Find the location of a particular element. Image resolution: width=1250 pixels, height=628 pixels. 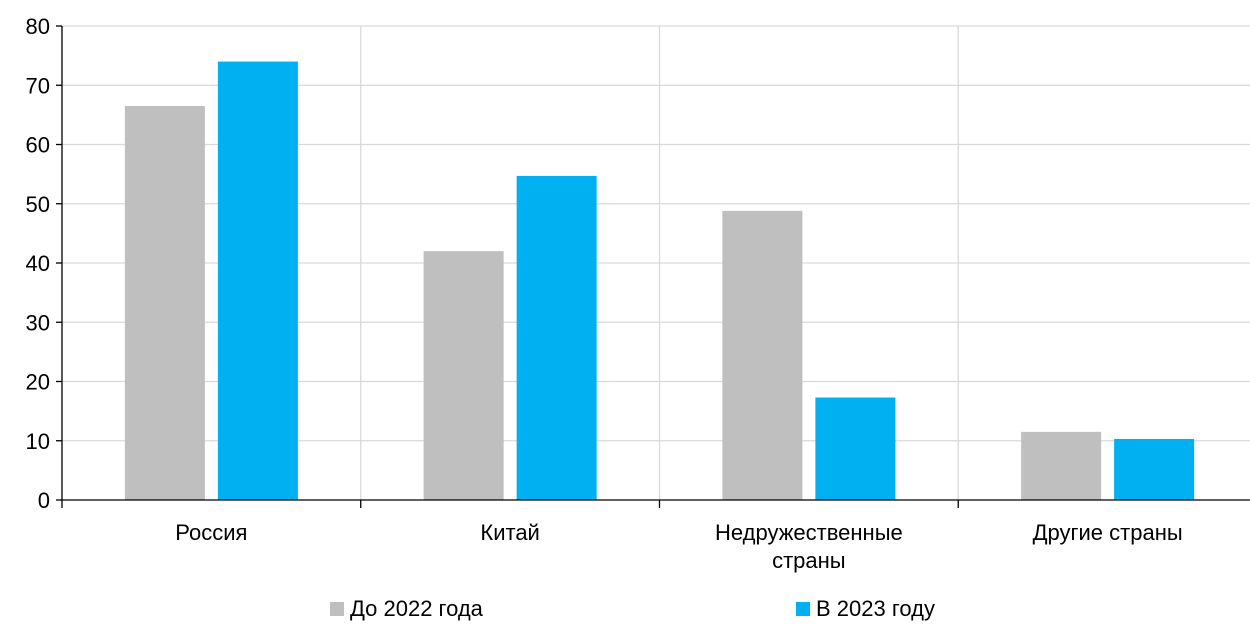

y-tick-label: 70 is located at coordinates (38, 85).